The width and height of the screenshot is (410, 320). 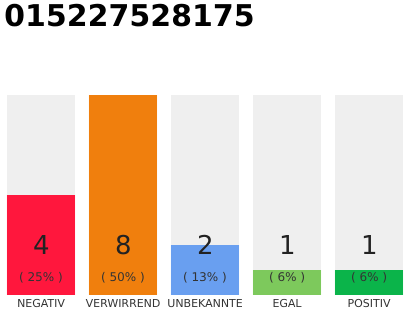 I want to click on x-tick-label: EGAL, so click(x=287, y=303).